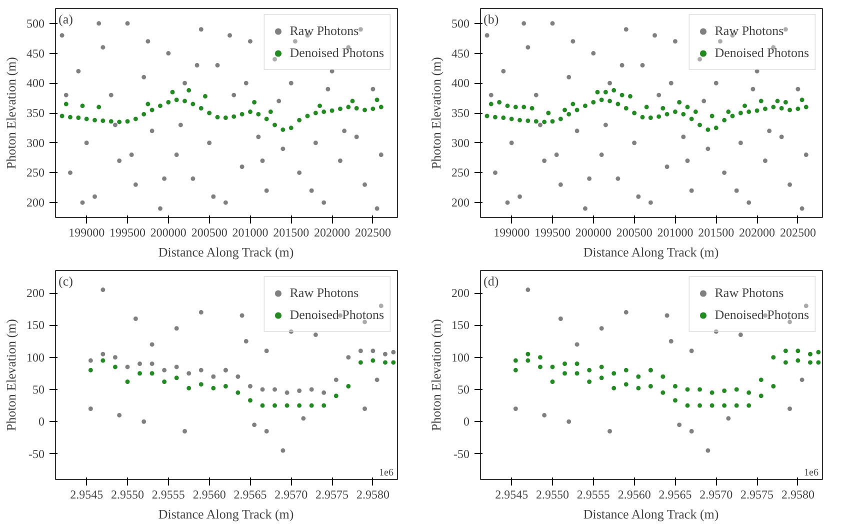 This screenshot has height=531, width=859. What do you see at coordinates (491, 19) in the screenshot?
I see `annotation: (b)` at bounding box center [491, 19].